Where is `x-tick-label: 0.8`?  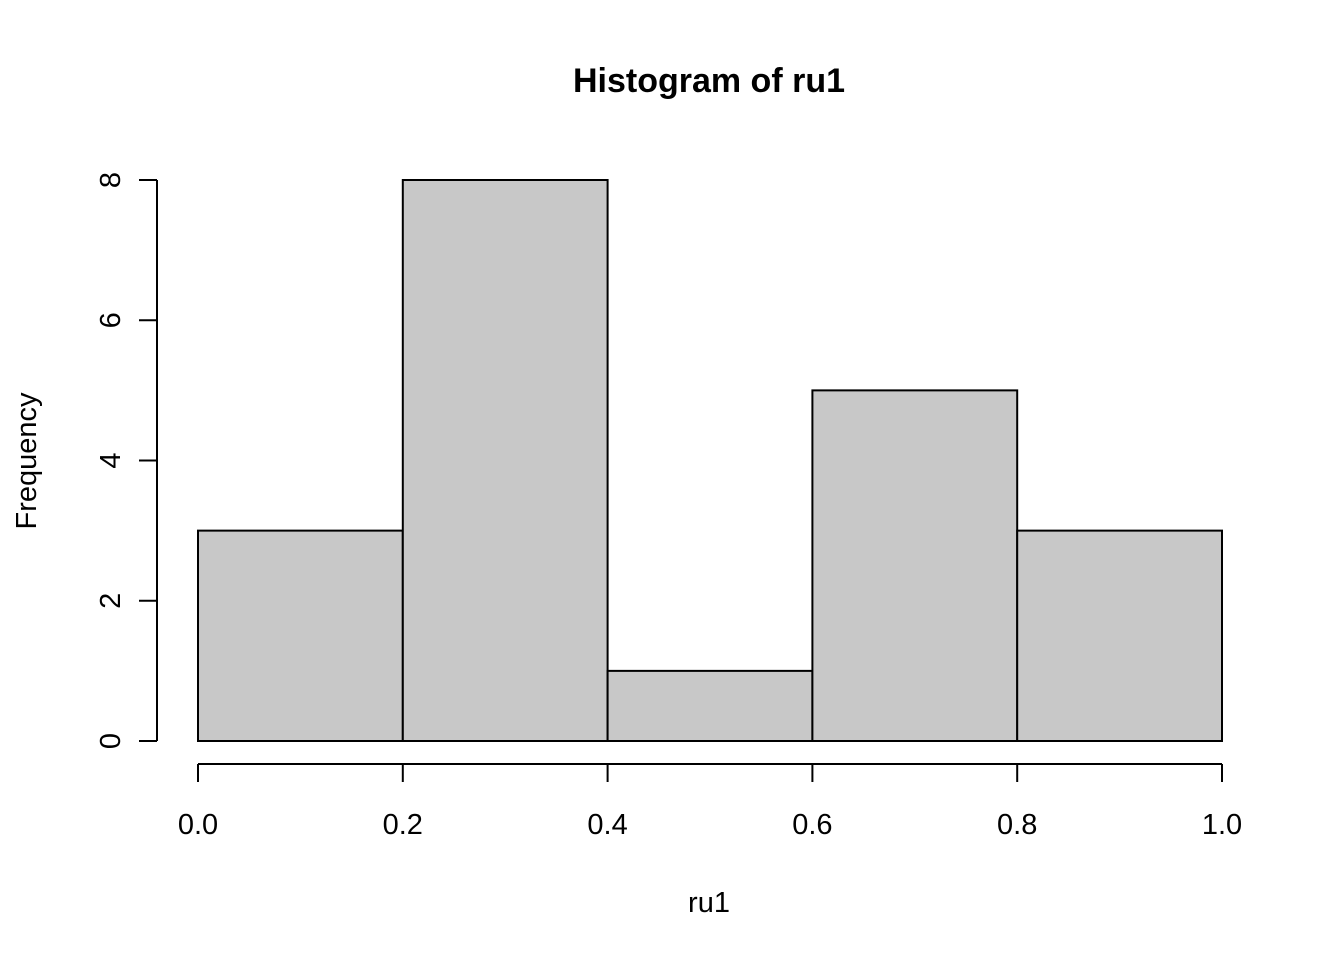
x-tick-label: 0.8 is located at coordinates (1017, 825).